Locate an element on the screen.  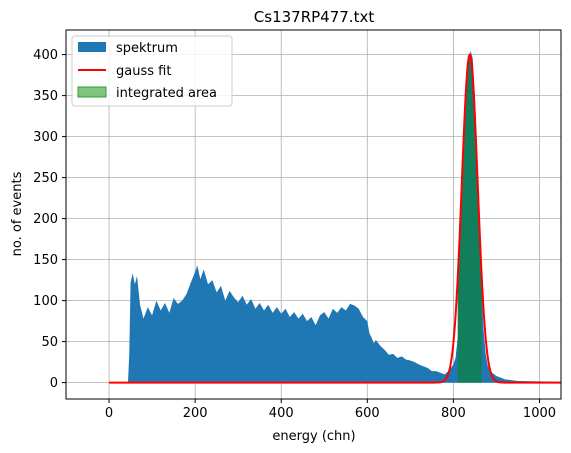
x-tick-label: 800 is located at coordinates (453, 413).